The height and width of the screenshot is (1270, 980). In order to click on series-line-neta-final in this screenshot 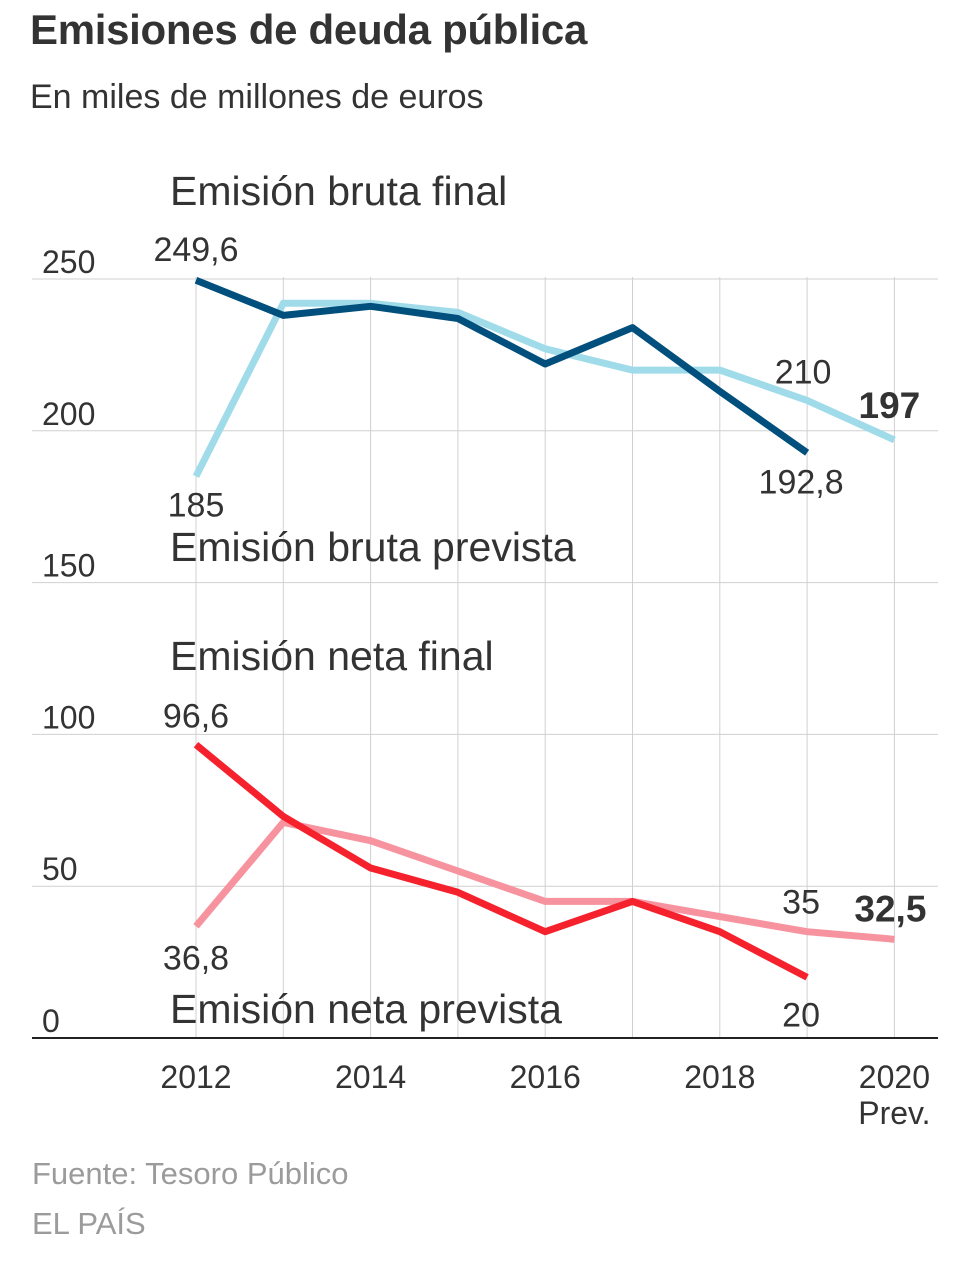, I will do `click(501, 861)`.